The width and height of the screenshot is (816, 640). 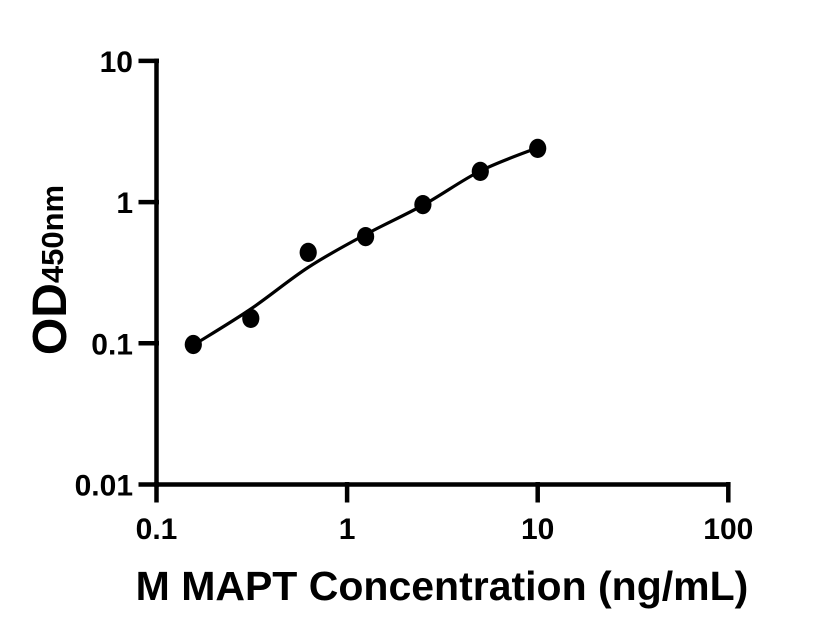 I want to click on y-tick-label: 10, so click(x=116, y=62).